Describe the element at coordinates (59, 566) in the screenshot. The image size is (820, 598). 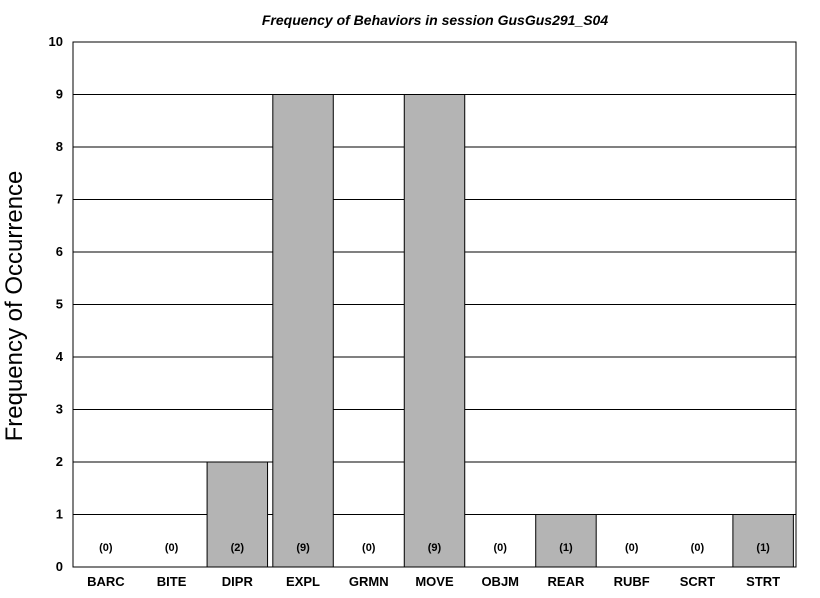
I see `y-tick-label: 0` at that location.